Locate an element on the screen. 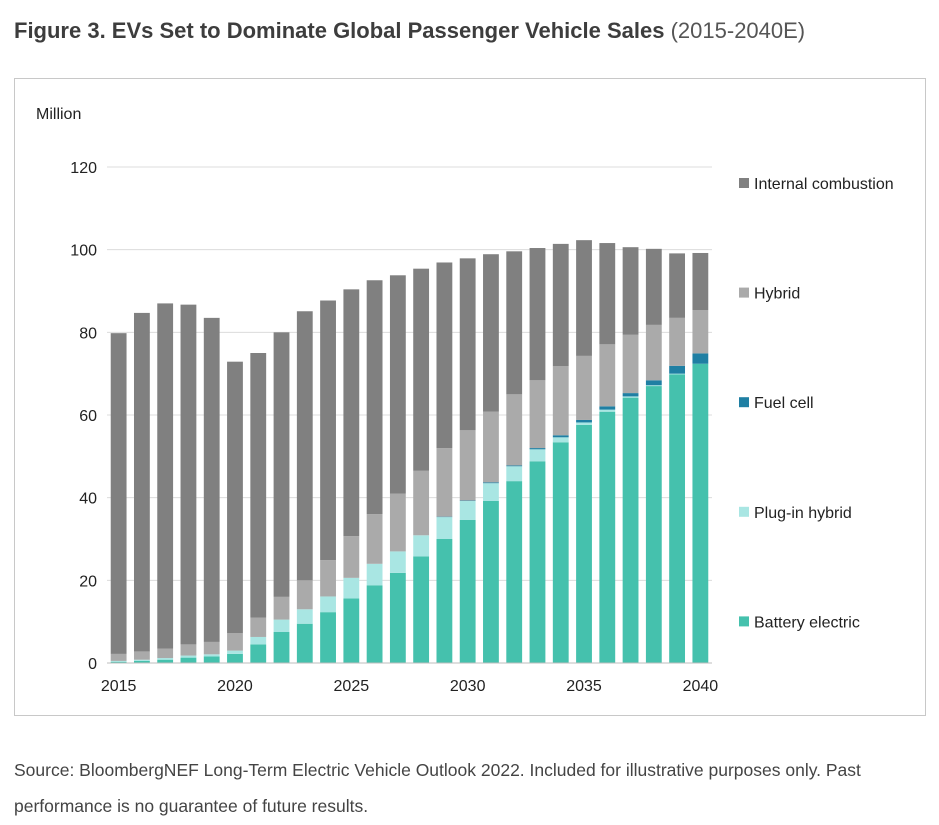 The image size is (939, 825). x-tick-label: 2035 is located at coordinates (584, 686).